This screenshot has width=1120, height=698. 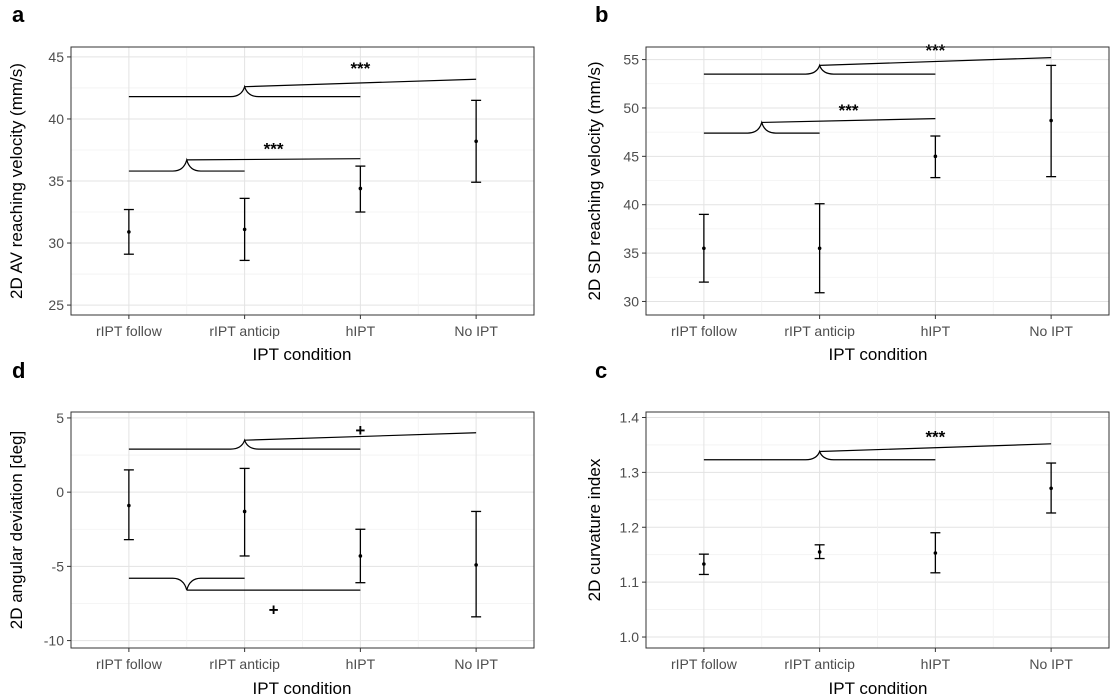 What do you see at coordinates (634, 180) in the screenshot?
I see `y-tick-labels-b: 30 35 40 45 50 55` at bounding box center [634, 180].